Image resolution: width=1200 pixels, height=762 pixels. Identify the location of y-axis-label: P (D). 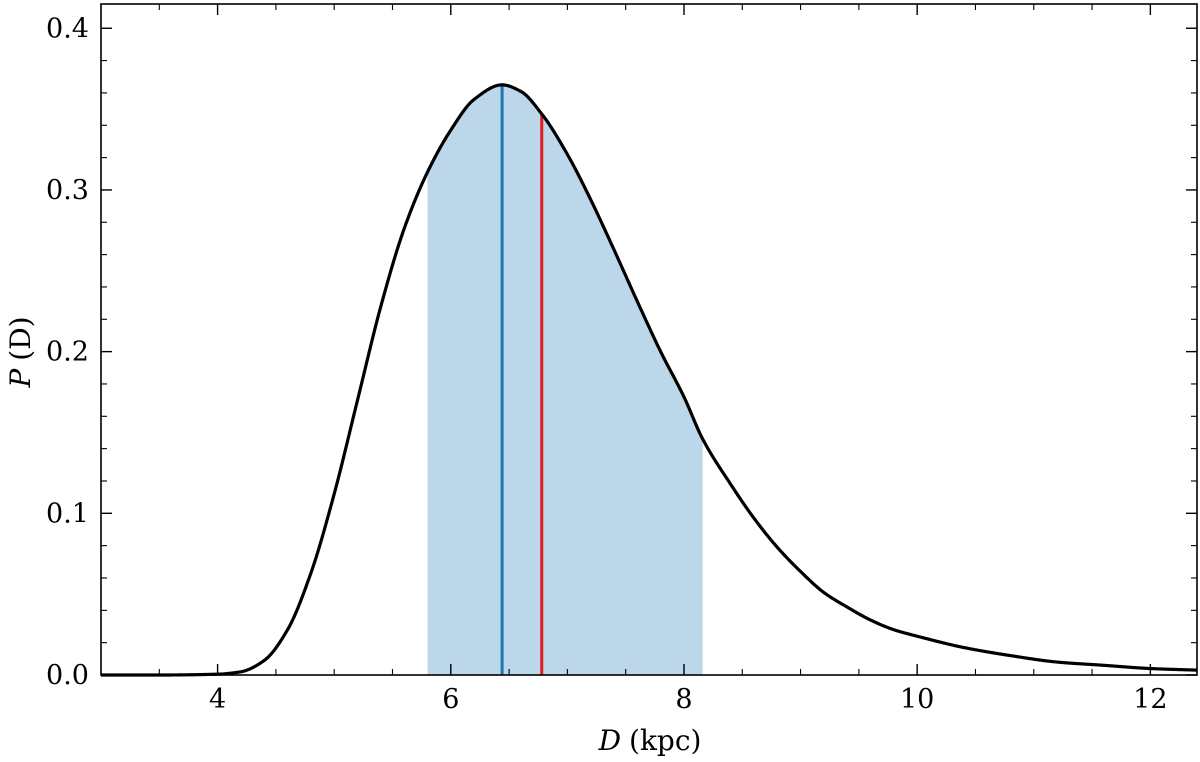
(20, 352).